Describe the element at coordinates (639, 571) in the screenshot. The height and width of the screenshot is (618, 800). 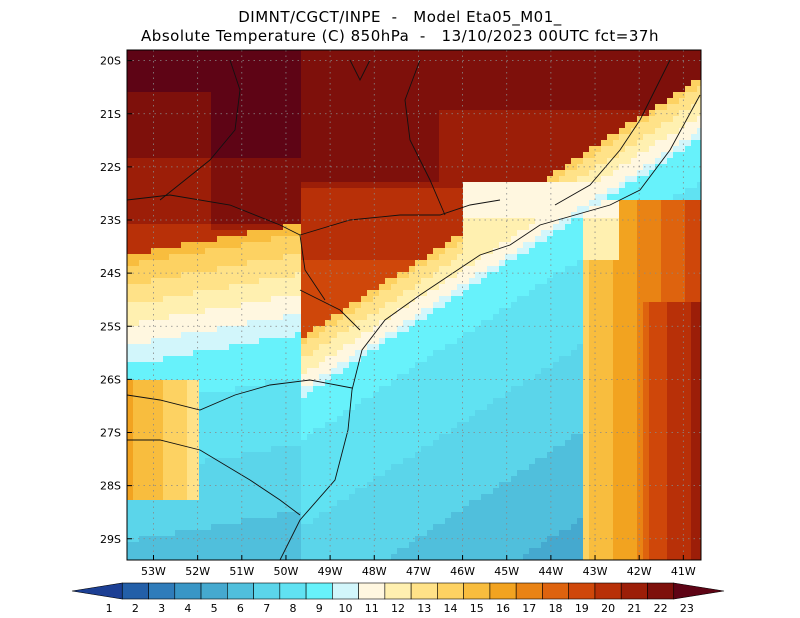
I see `lon-label: 42W` at that location.